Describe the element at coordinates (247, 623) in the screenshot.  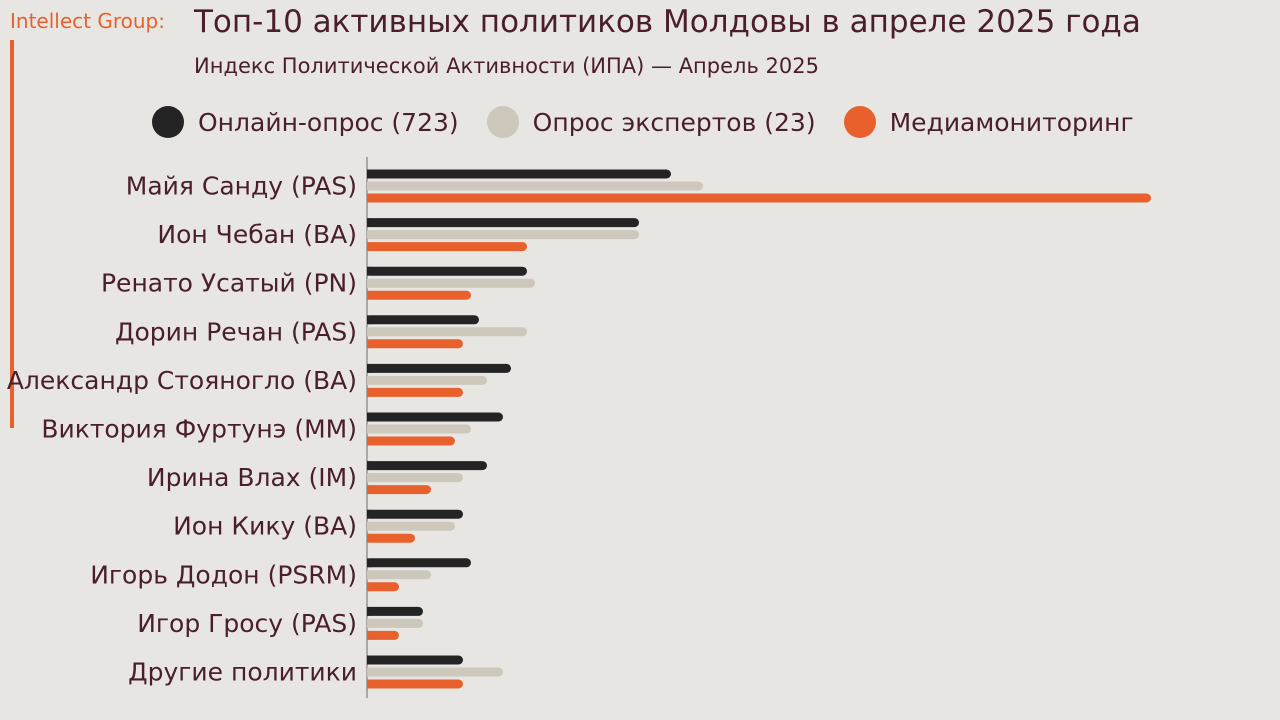
I see `category-label: Игор Гросу (PAS)` at that location.